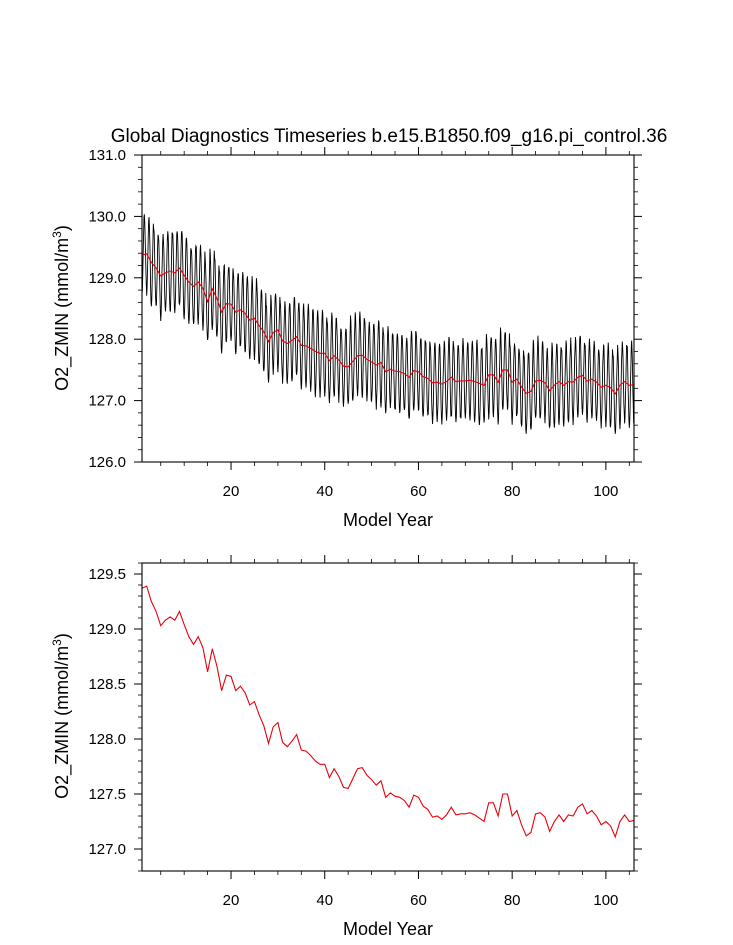 This screenshot has width=733, height=945. I want to click on top-y-tick-label: 128.0, so click(107, 339).